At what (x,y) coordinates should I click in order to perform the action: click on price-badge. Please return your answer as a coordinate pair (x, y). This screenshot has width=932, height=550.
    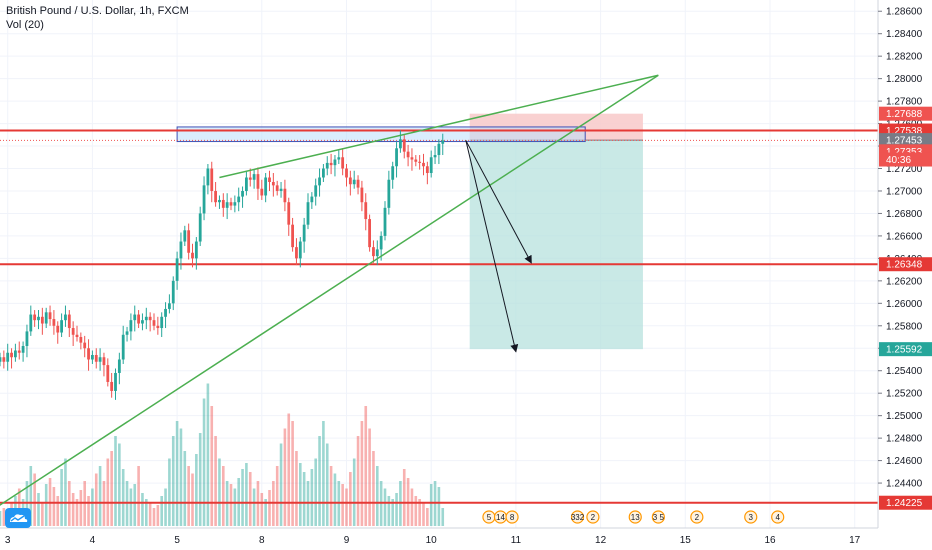
    Looking at the image, I should click on (905, 113).